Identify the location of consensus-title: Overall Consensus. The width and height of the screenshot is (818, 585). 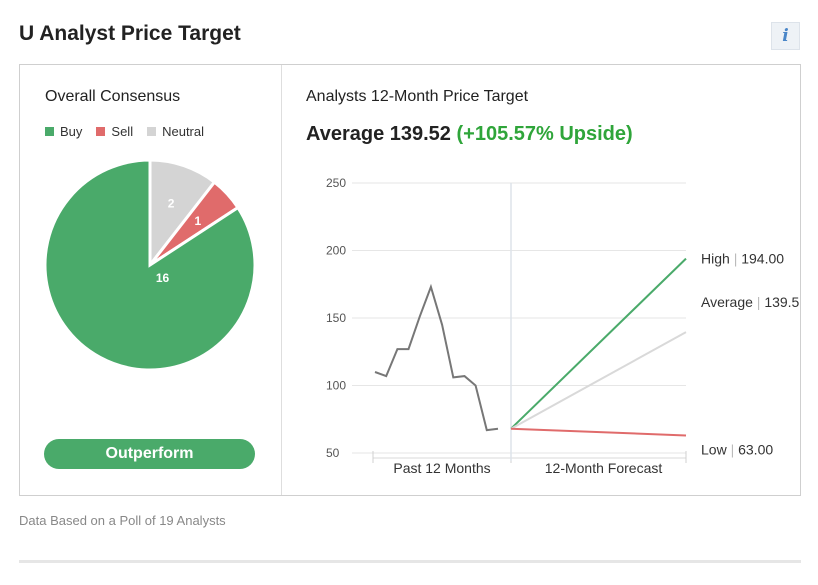
(113, 96).